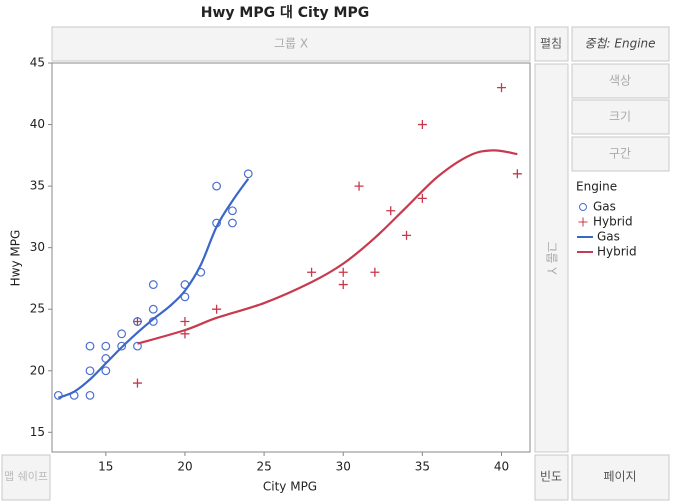 Image resolution: width=674 pixels, height=502 pixels. I want to click on group-x-label: 그룹 X, so click(291, 44).